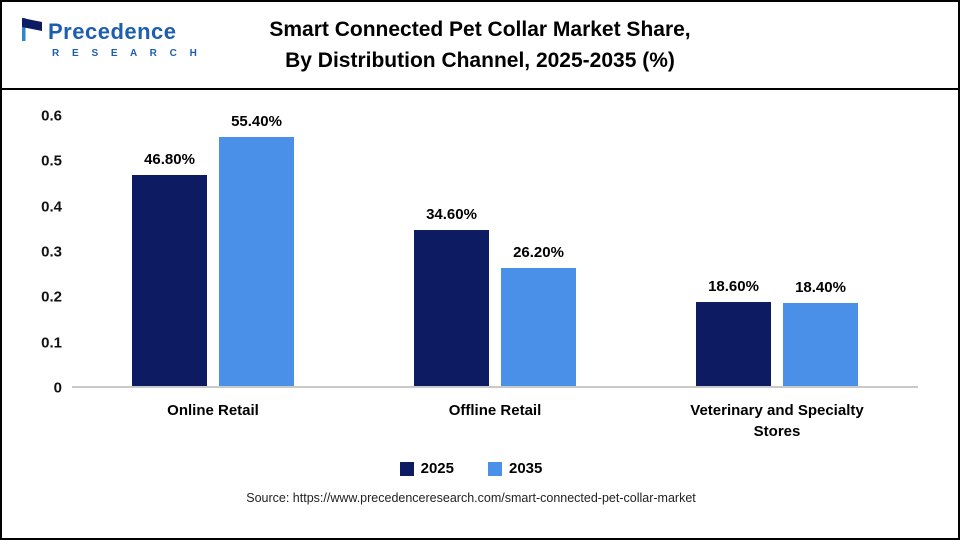  I want to click on flag-logo-icon, so click(32, 31).